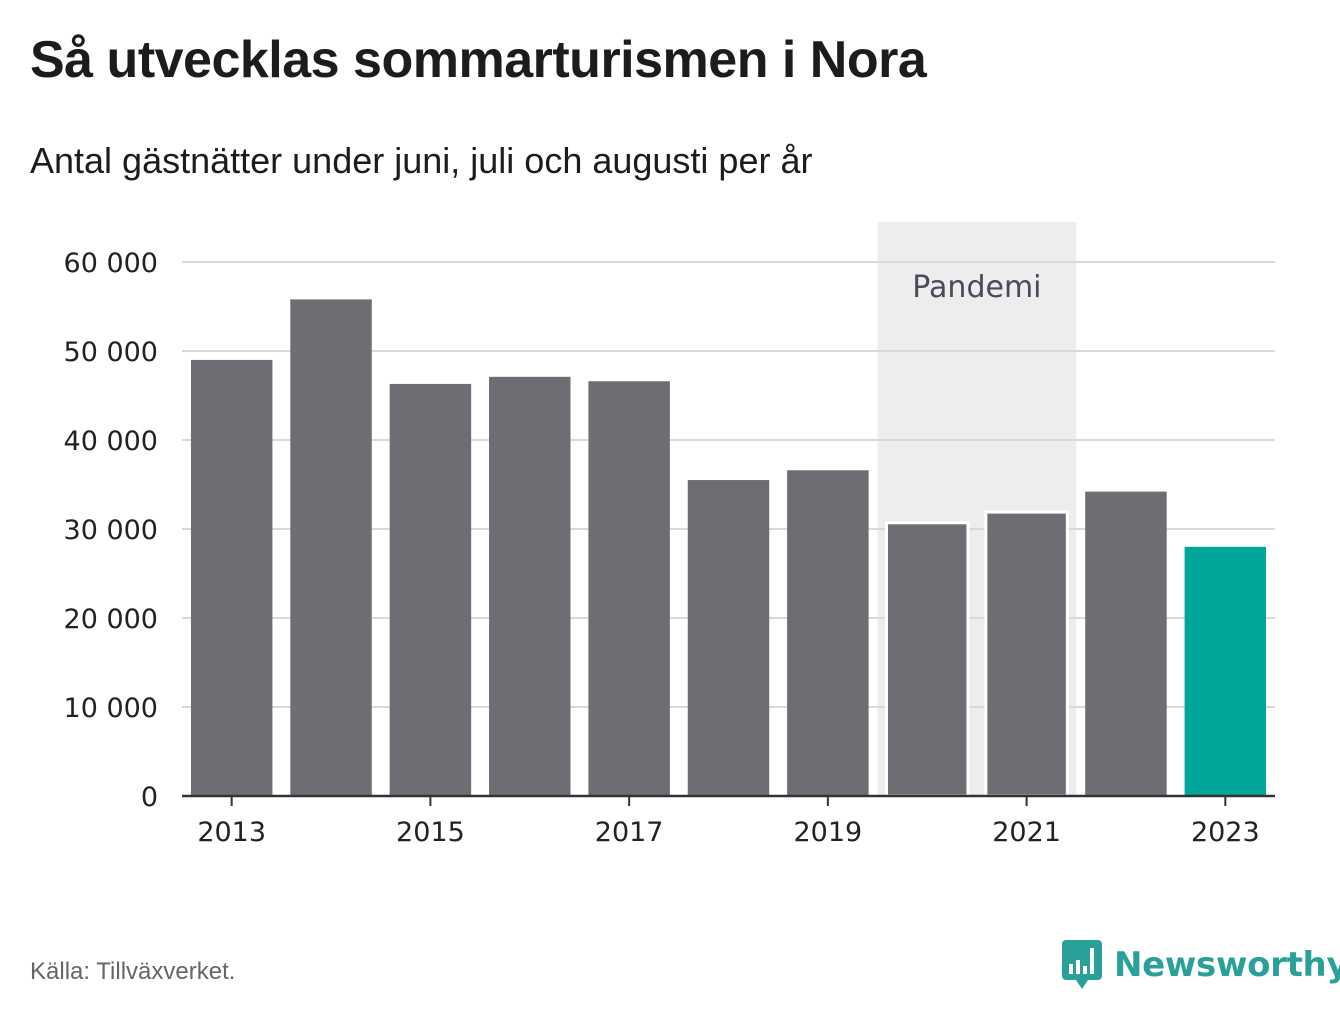 This screenshot has width=1340, height=1020. I want to click on y-tick-label: 10 000, so click(111, 708).